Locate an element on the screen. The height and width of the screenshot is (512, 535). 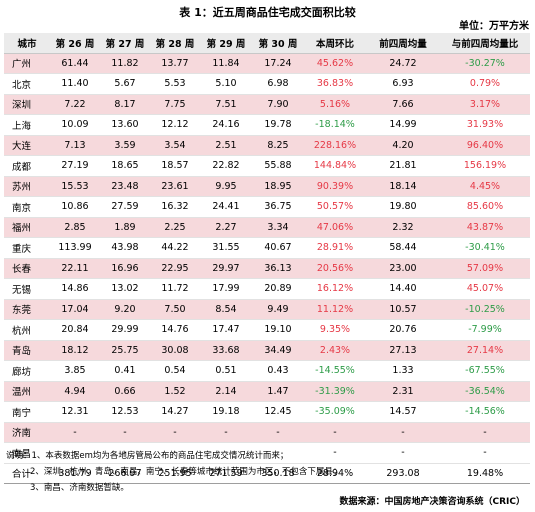
value-cell: 19.80 is located at coordinates (403, 207).